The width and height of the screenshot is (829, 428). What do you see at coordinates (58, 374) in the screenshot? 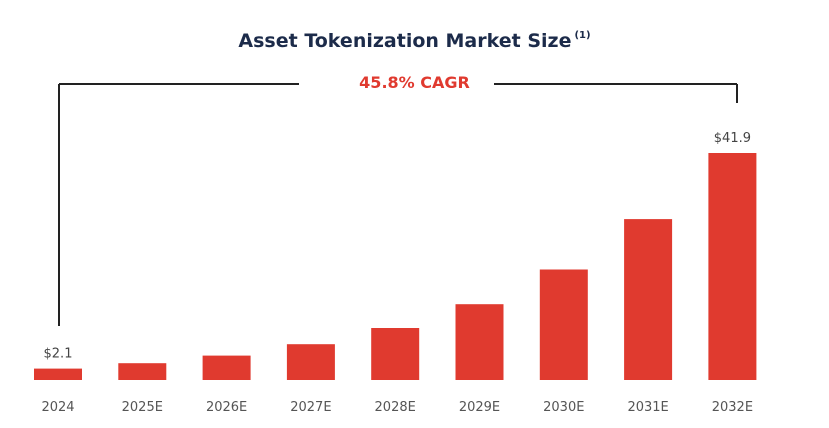
I see `bar-2024` at bounding box center [58, 374].